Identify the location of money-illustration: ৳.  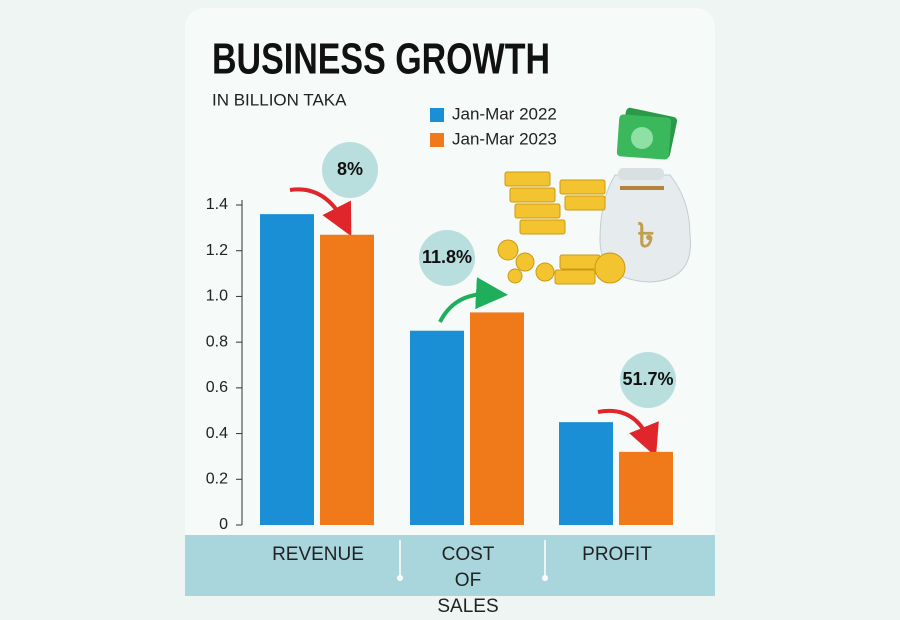
(594, 196).